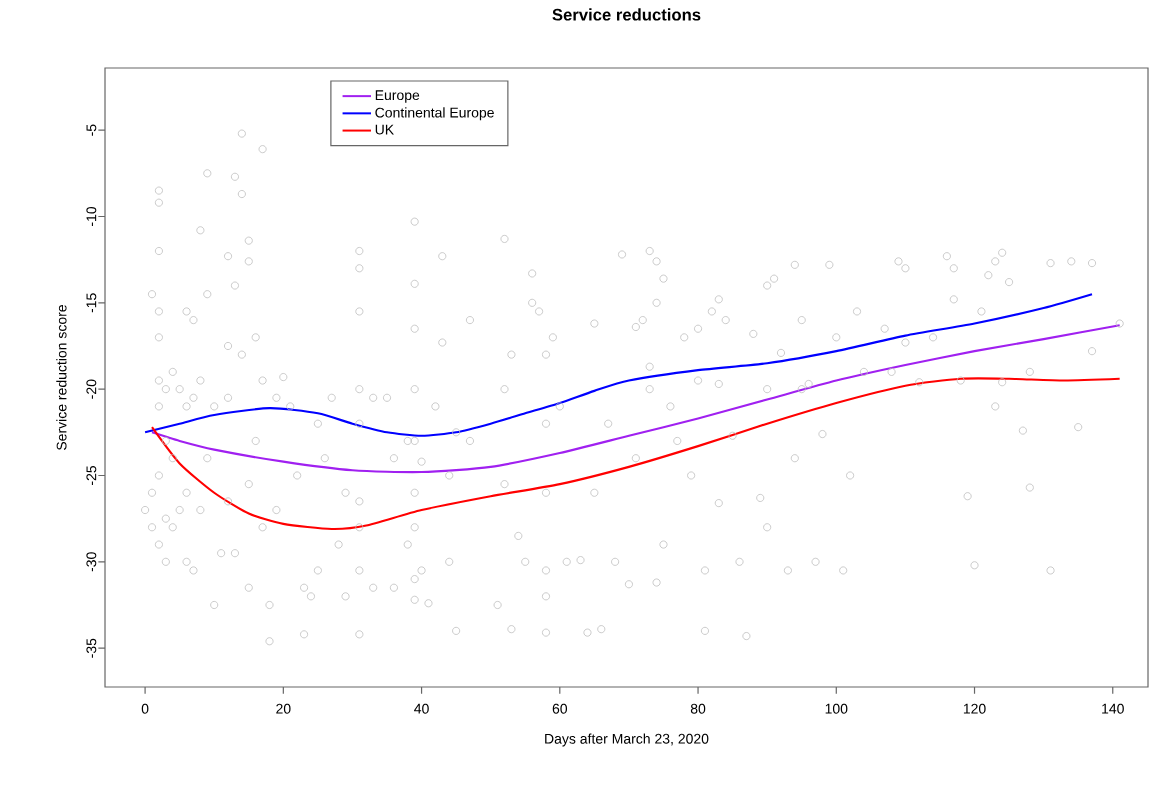  Describe the element at coordinates (626, 14) in the screenshot. I see `chart-title: Service reductions` at that location.